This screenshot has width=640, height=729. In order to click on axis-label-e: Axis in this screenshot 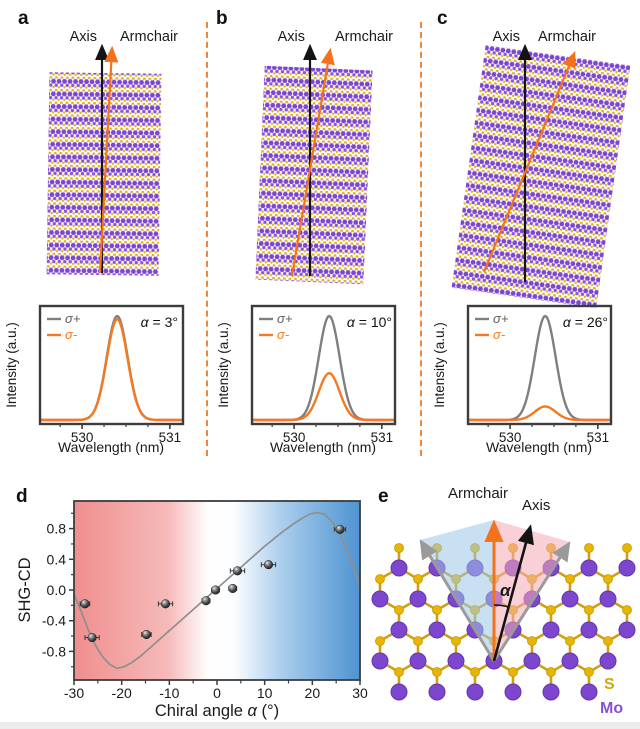, I will do `click(536, 505)`.